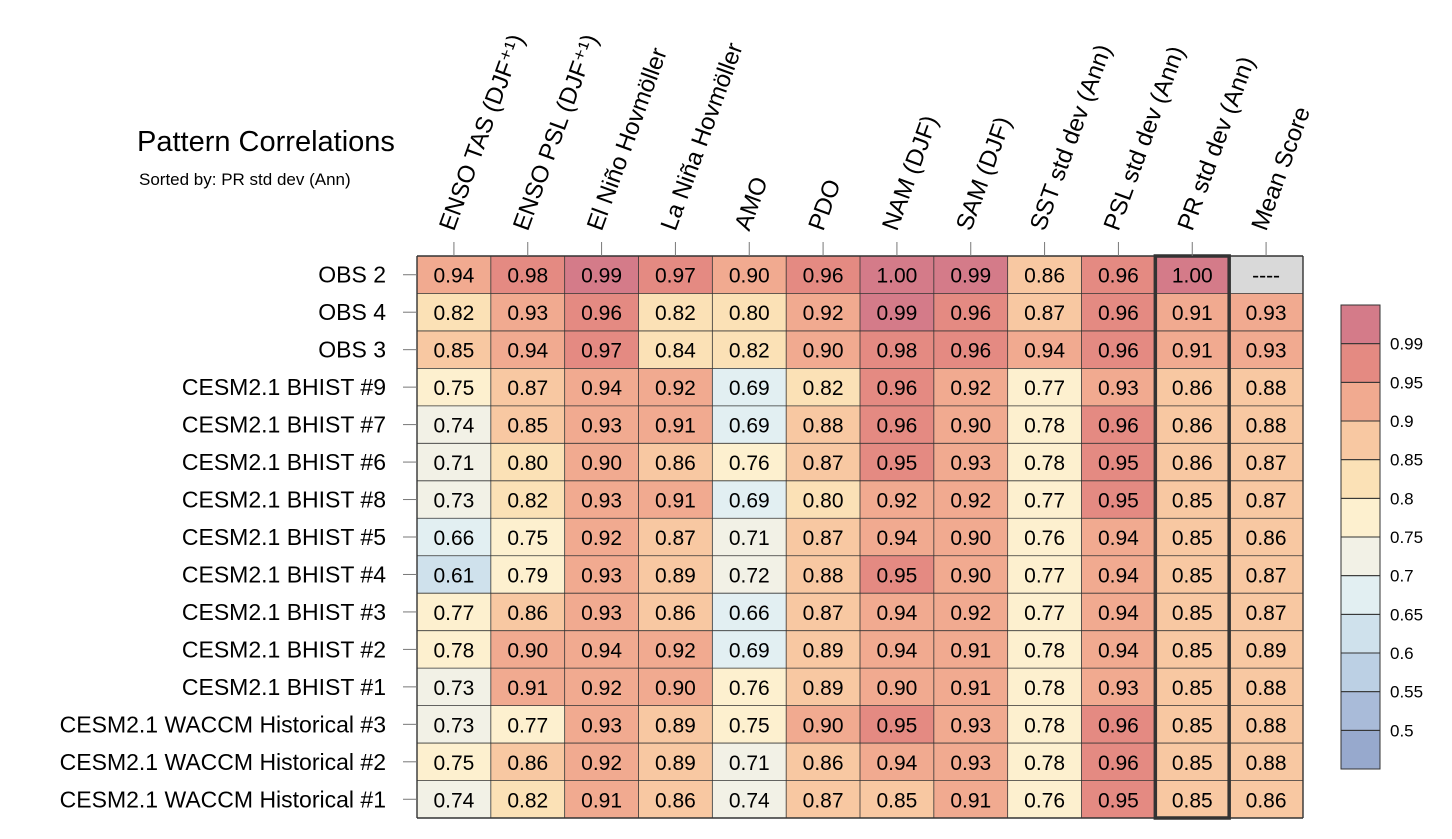 The height and width of the screenshot is (839, 1452). I want to click on colorbar-tick-label: 0.8, so click(1402, 498).